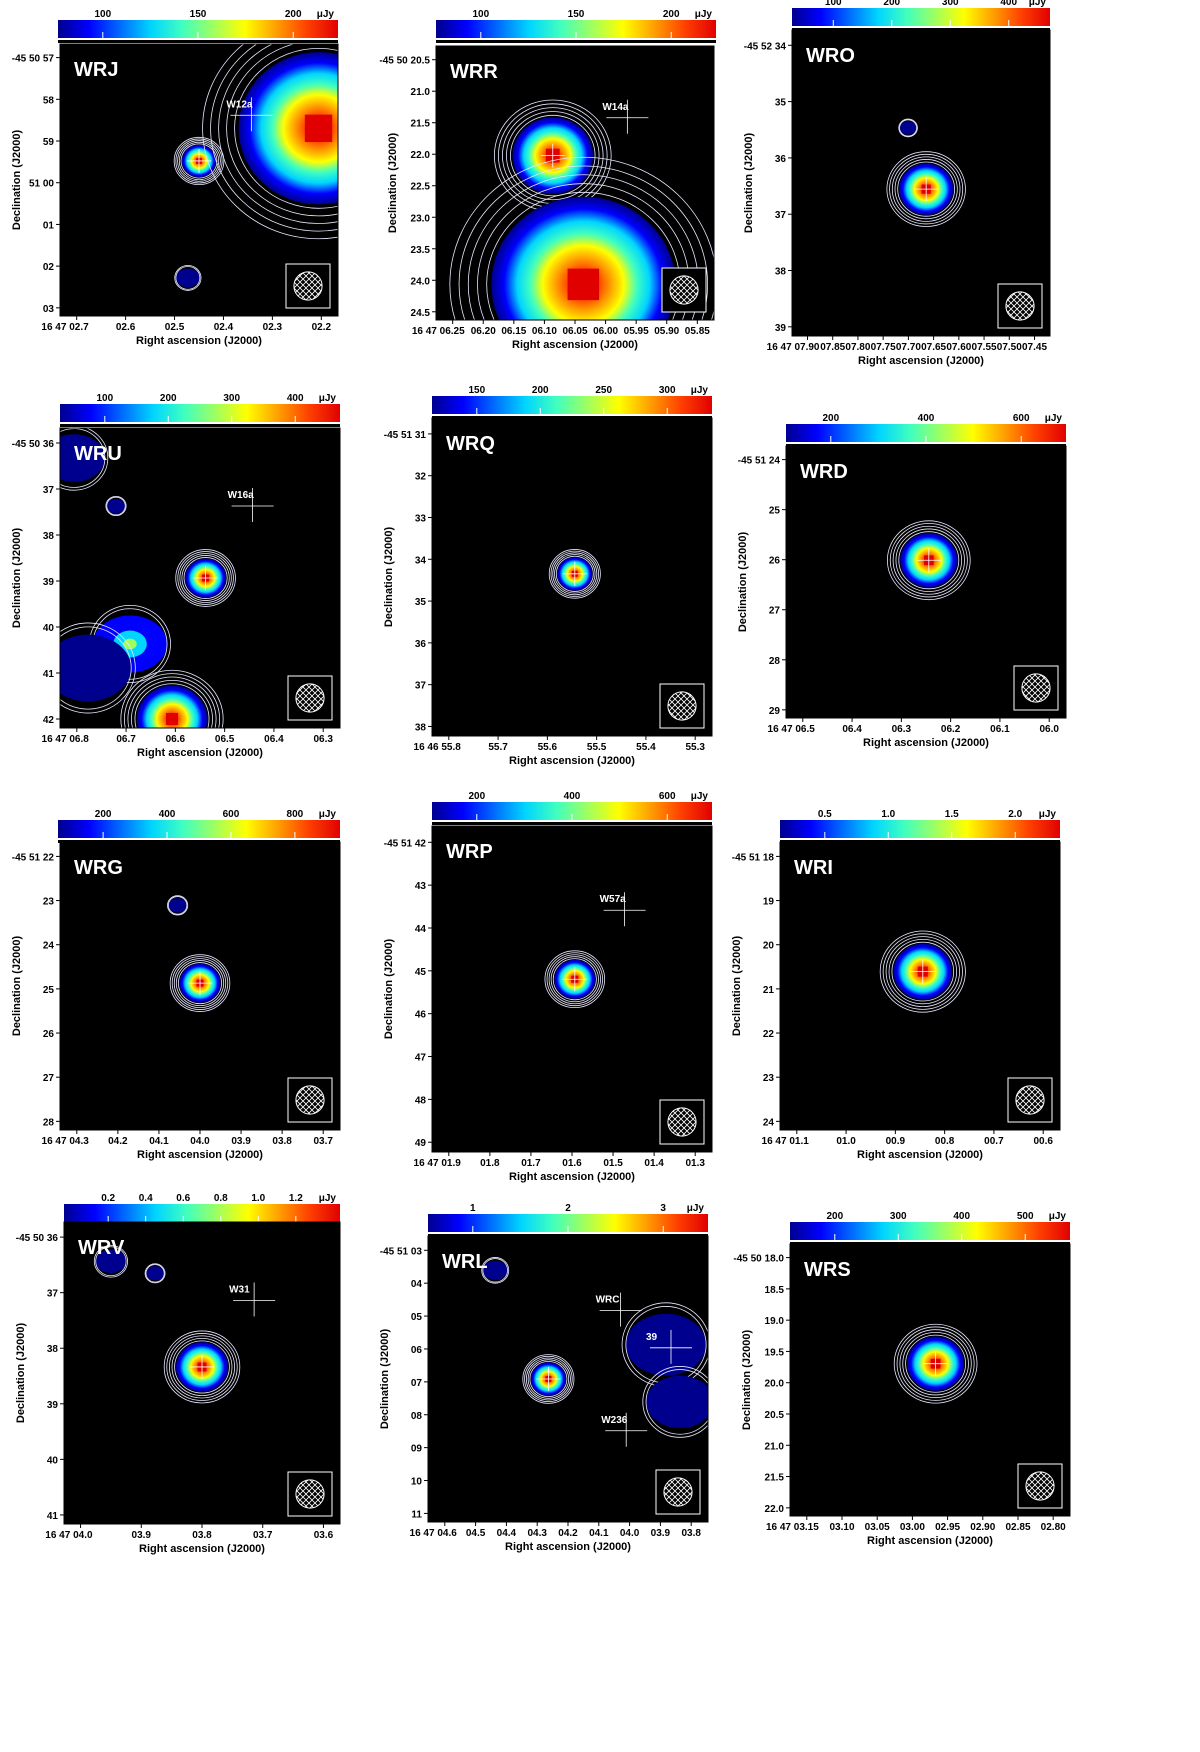 This screenshot has width=1200, height=1752. Describe the element at coordinates (323, 739) in the screenshot. I see `x-tick-label: 06.3` at that location.